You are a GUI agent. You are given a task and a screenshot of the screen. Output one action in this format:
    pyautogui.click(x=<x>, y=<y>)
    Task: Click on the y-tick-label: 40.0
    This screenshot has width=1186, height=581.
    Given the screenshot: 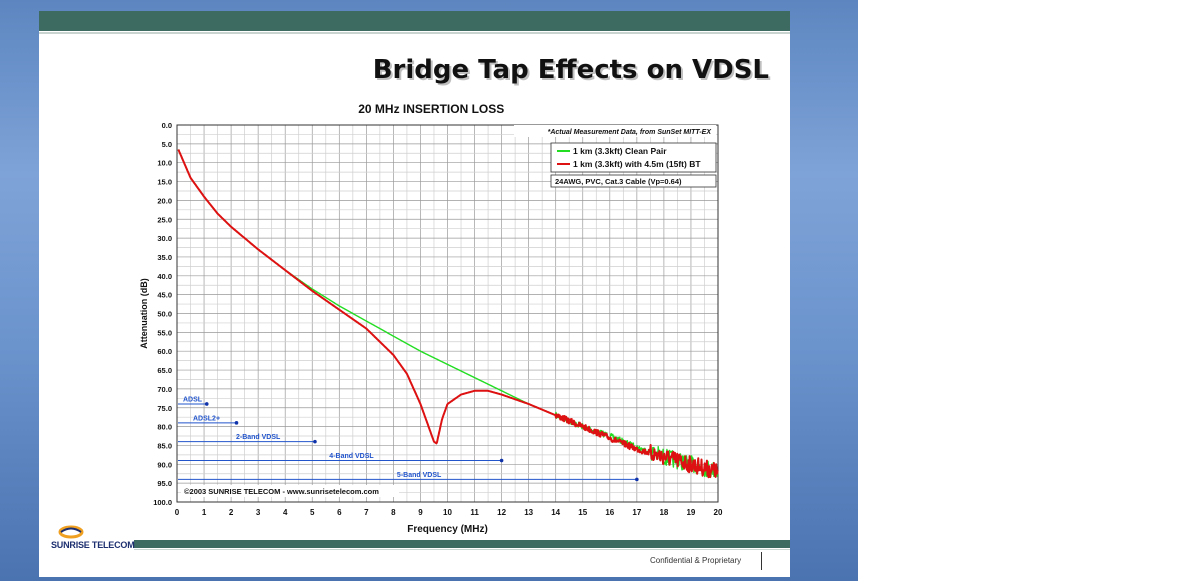 What is the action you would take?
    pyautogui.click(x=164, y=276)
    